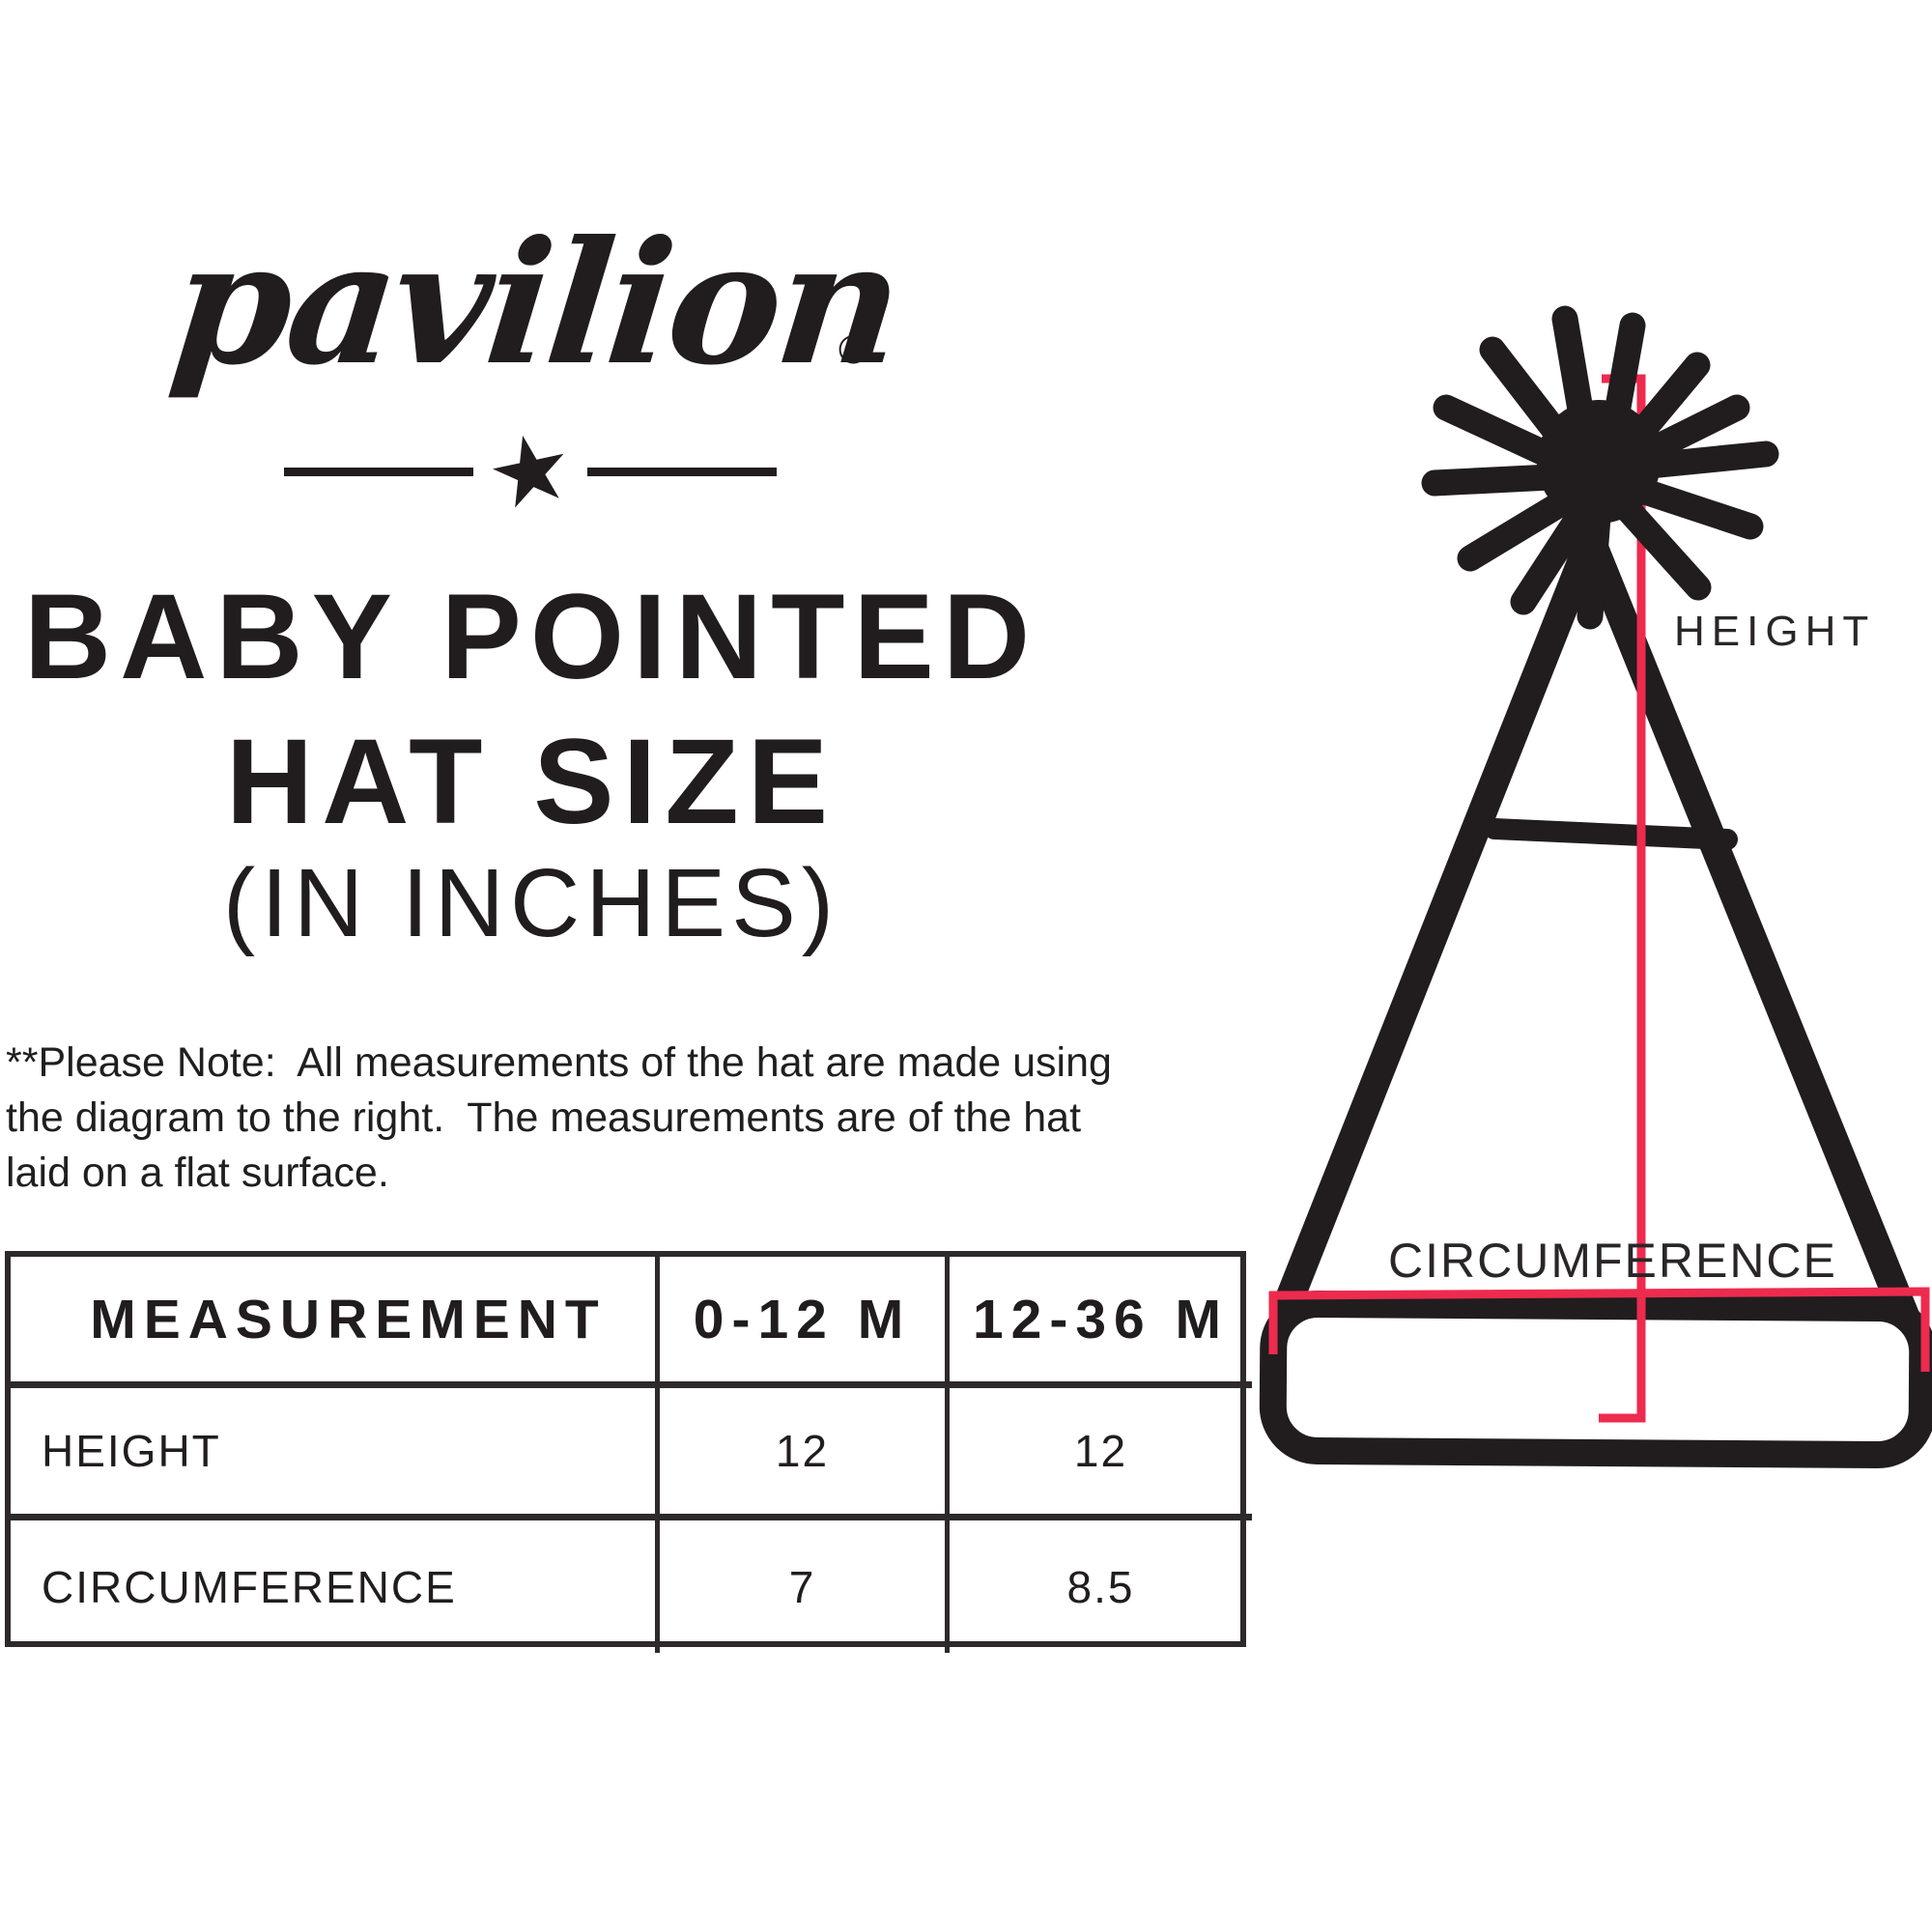  What do you see at coordinates (531, 637) in the screenshot?
I see `page-title-line1: BABY POINTED` at bounding box center [531, 637].